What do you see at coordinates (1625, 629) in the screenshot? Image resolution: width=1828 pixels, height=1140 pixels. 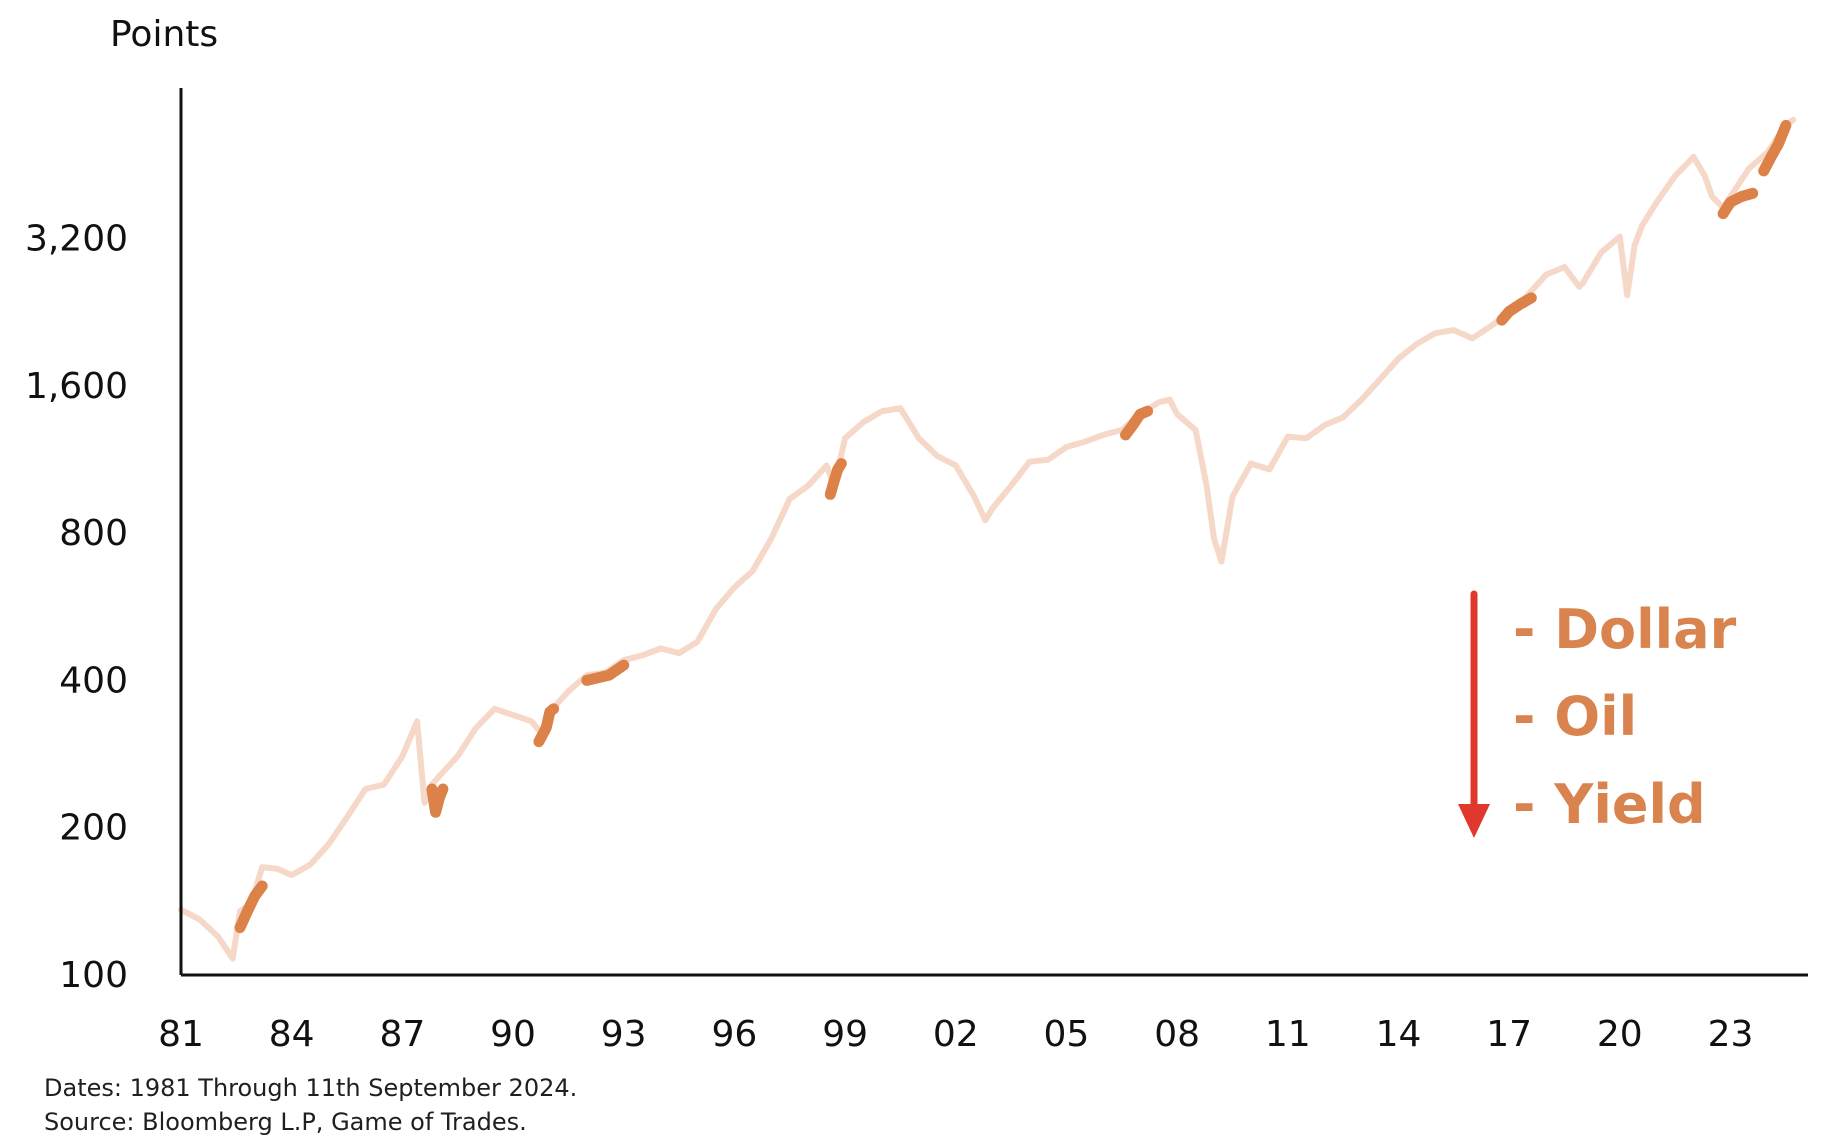 I see `annotation-item-dollar: - Dollar` at bounding box center [1625, 629].